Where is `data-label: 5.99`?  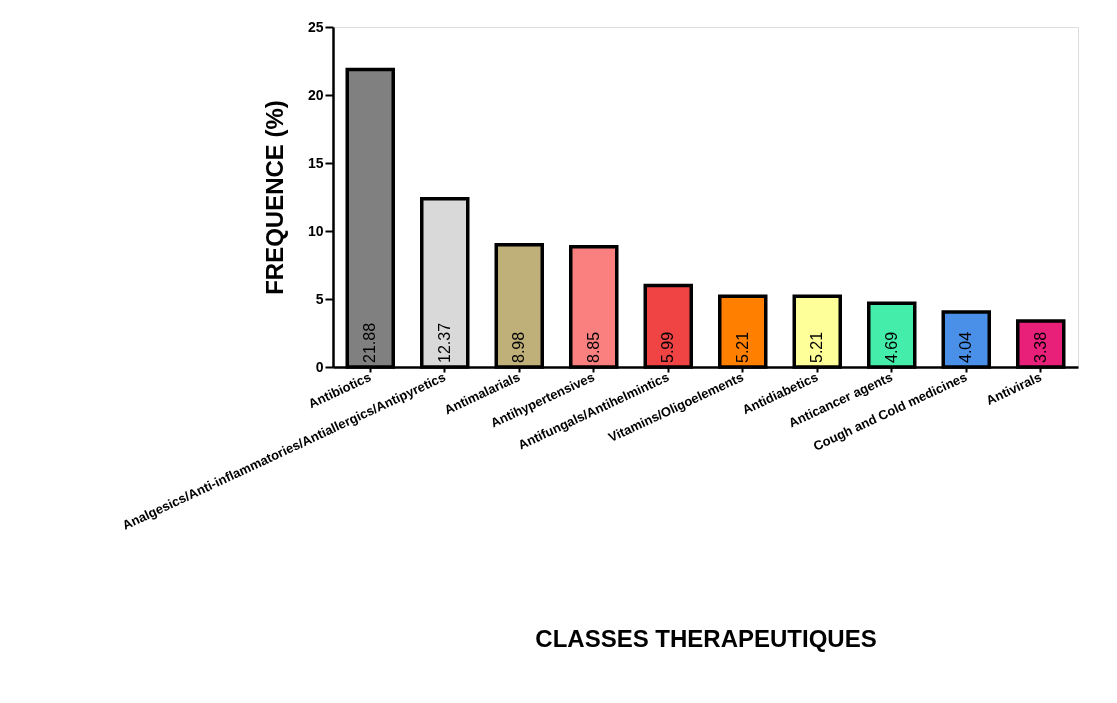 data-label: 5.99 is located at coordinates (668, 347).